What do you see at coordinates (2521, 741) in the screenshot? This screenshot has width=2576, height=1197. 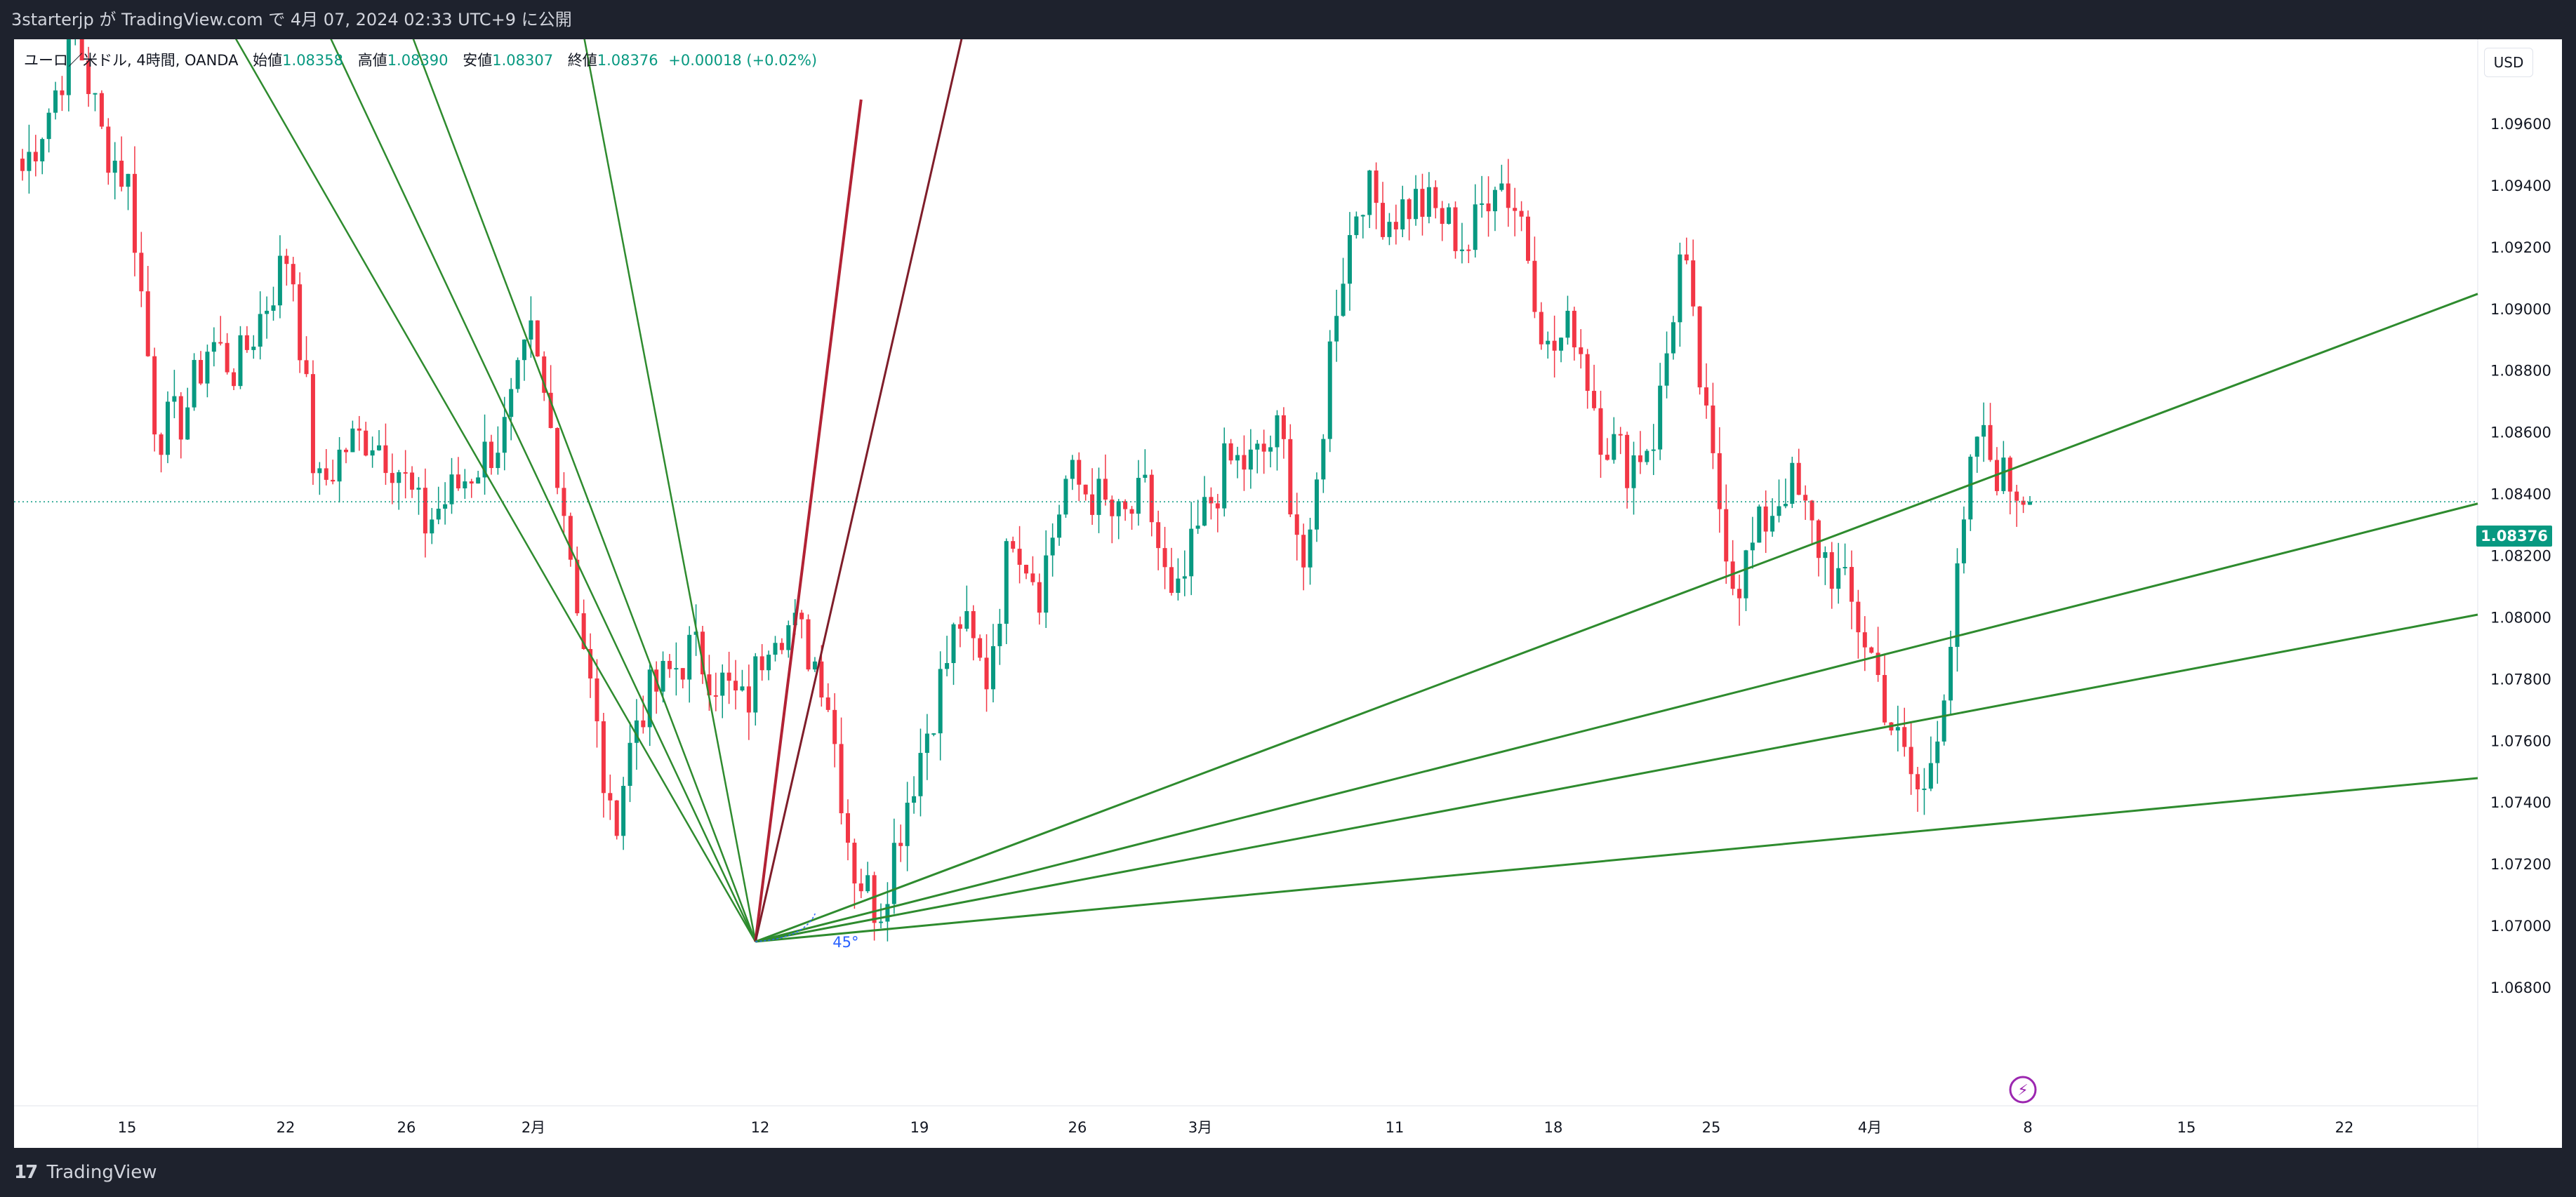 I see `price-tick-label: 1.07600` at bounding box center [2521, 741].